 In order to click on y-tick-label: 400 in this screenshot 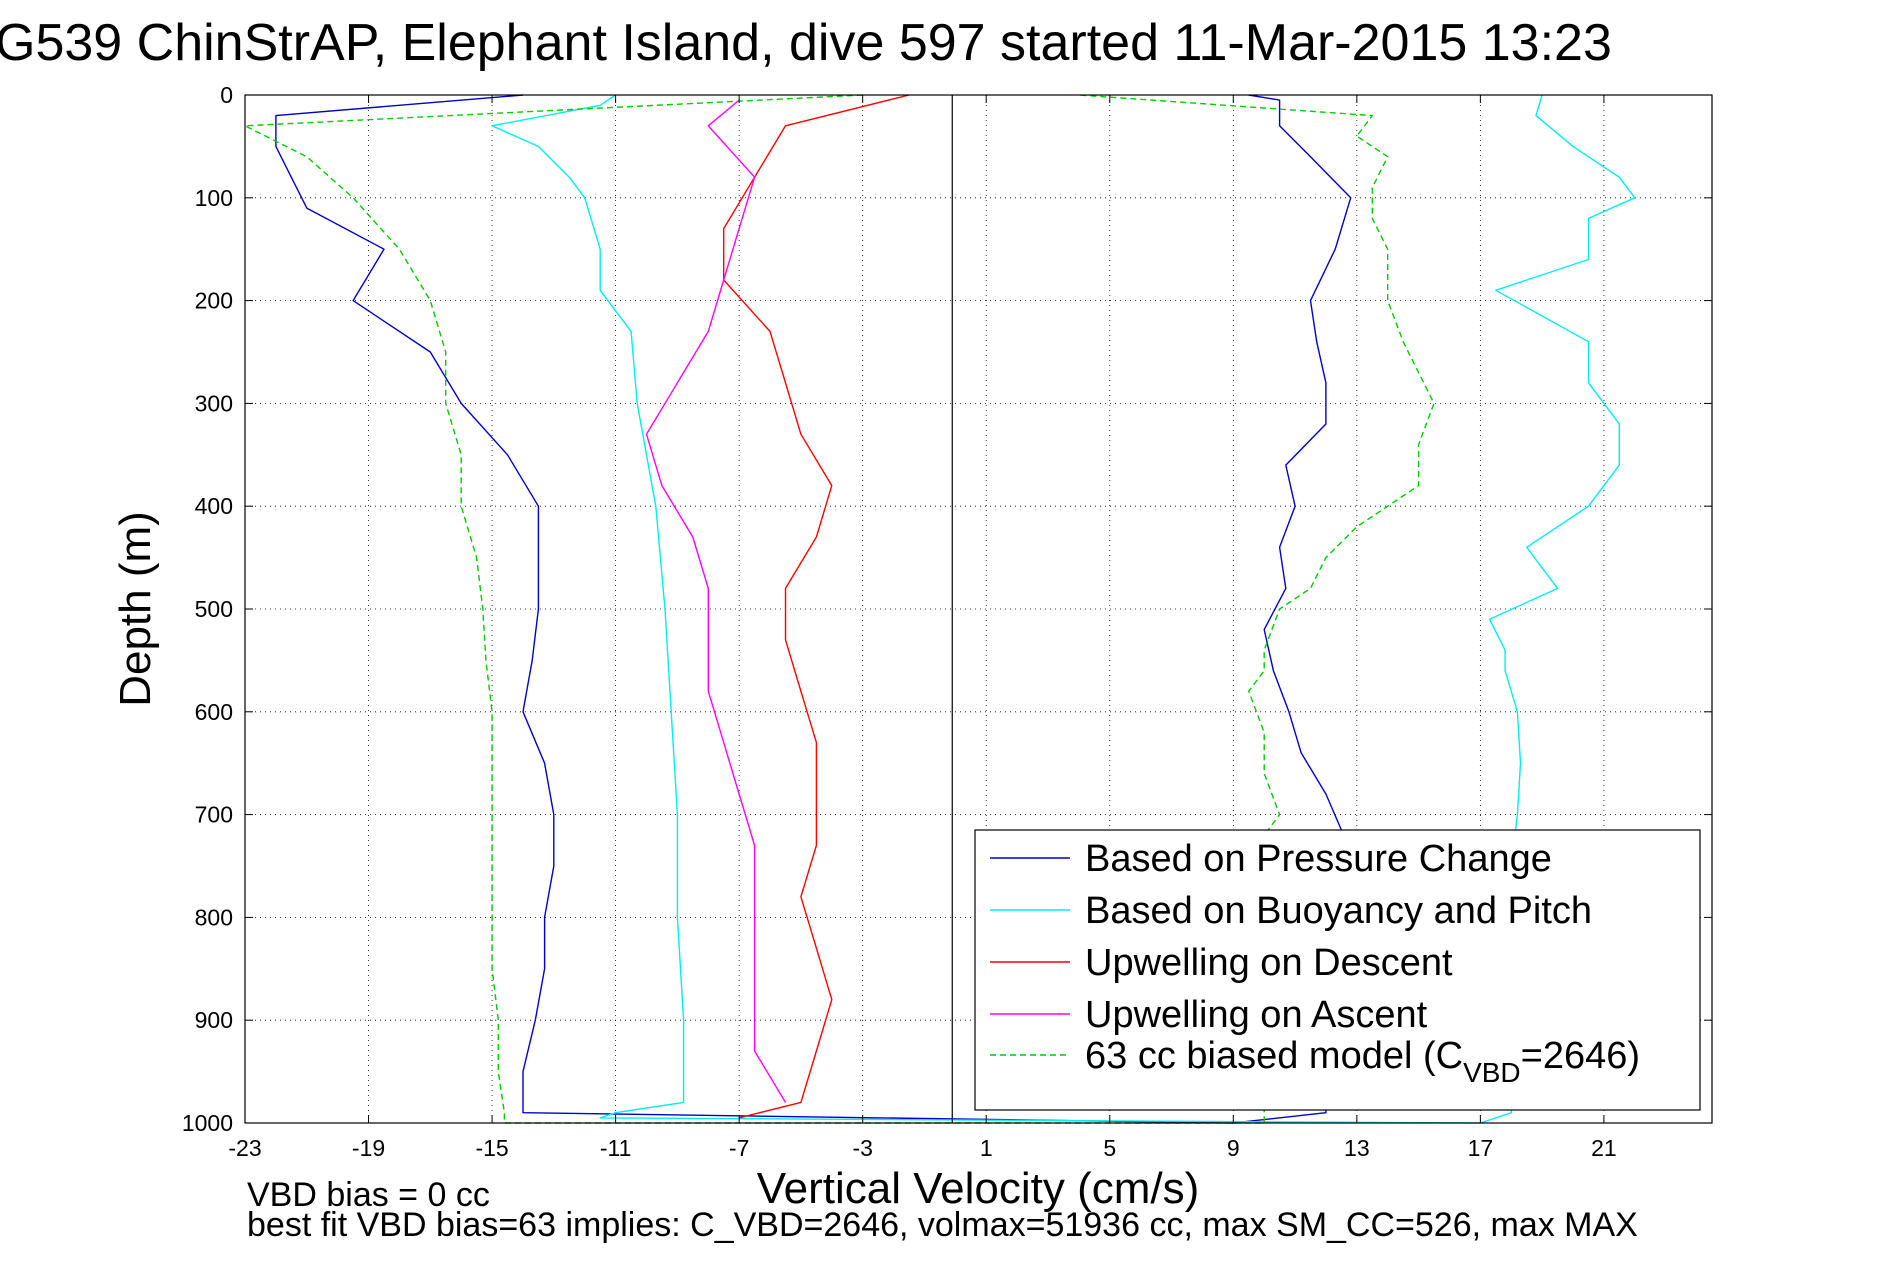, I will do `click(214, 506)`.